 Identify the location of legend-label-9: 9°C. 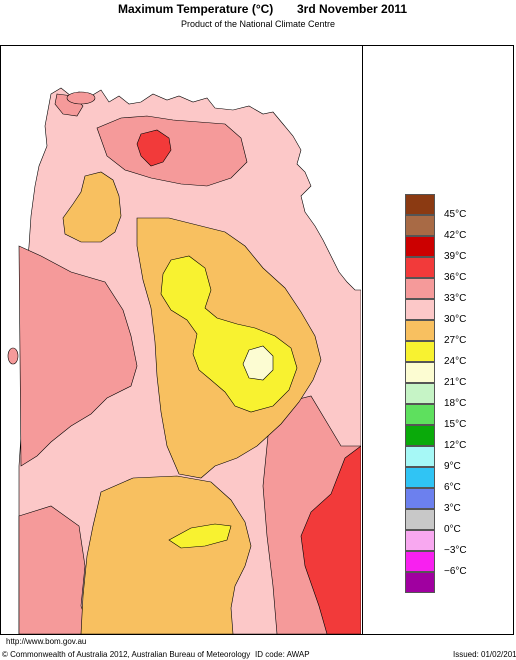
(452, 466).